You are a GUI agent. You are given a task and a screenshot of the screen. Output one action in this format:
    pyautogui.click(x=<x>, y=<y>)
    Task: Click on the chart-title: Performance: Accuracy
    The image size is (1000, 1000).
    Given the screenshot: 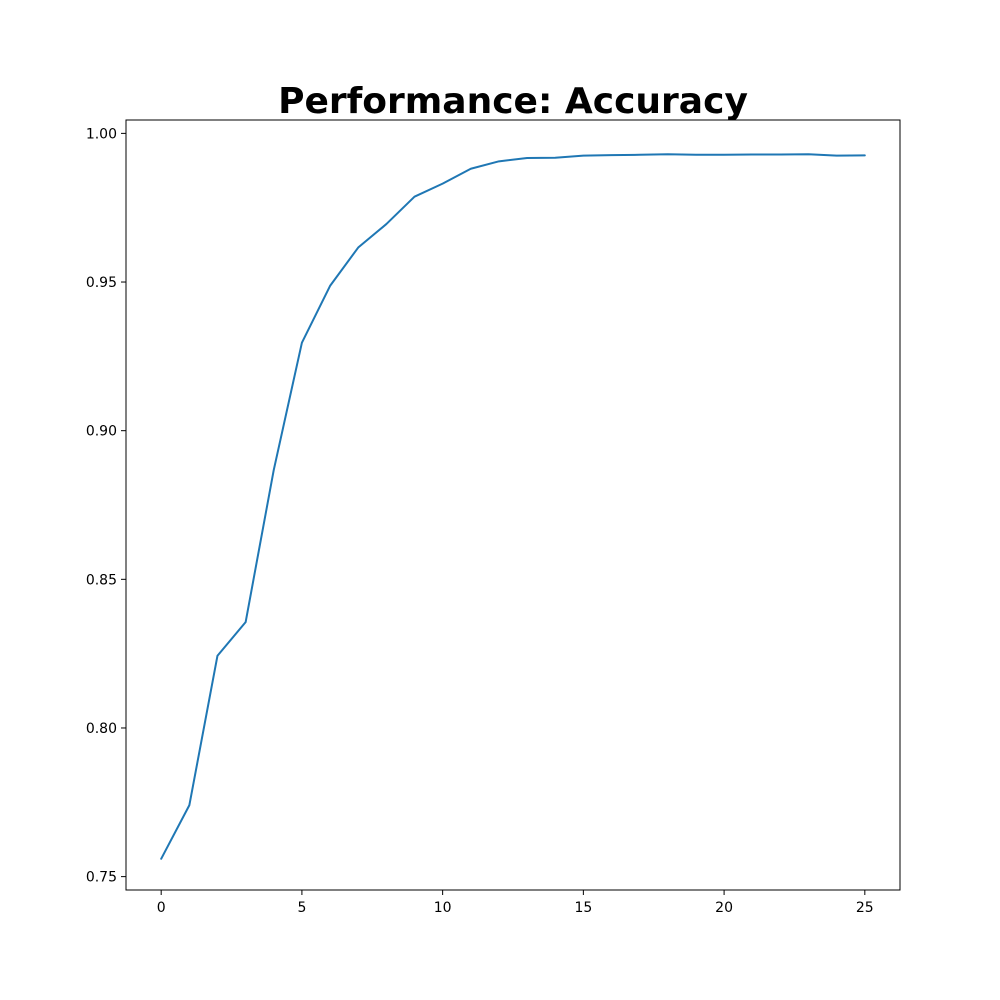 What is the action you would take?
    pyautogui.click(x=513, y=101)
    